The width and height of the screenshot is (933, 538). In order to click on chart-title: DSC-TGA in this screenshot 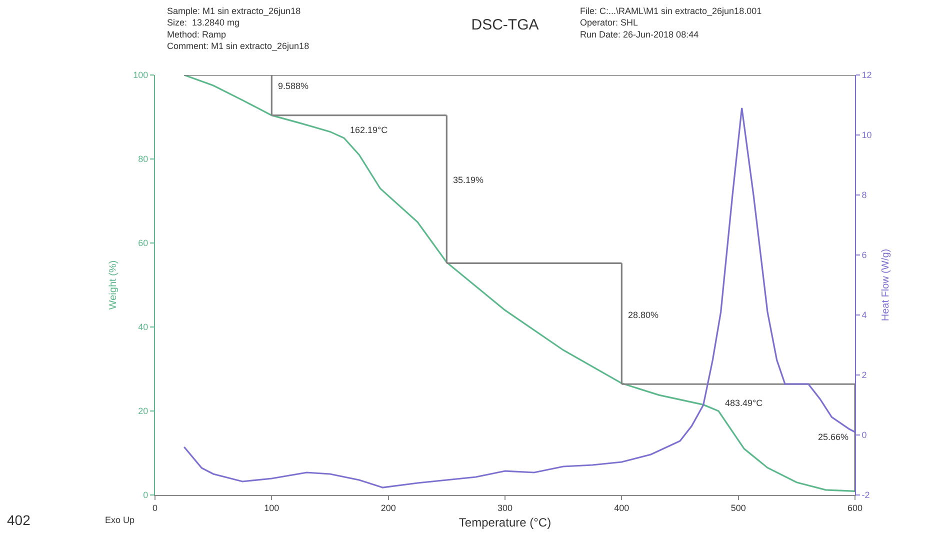, I will do `click(505, 25)`.